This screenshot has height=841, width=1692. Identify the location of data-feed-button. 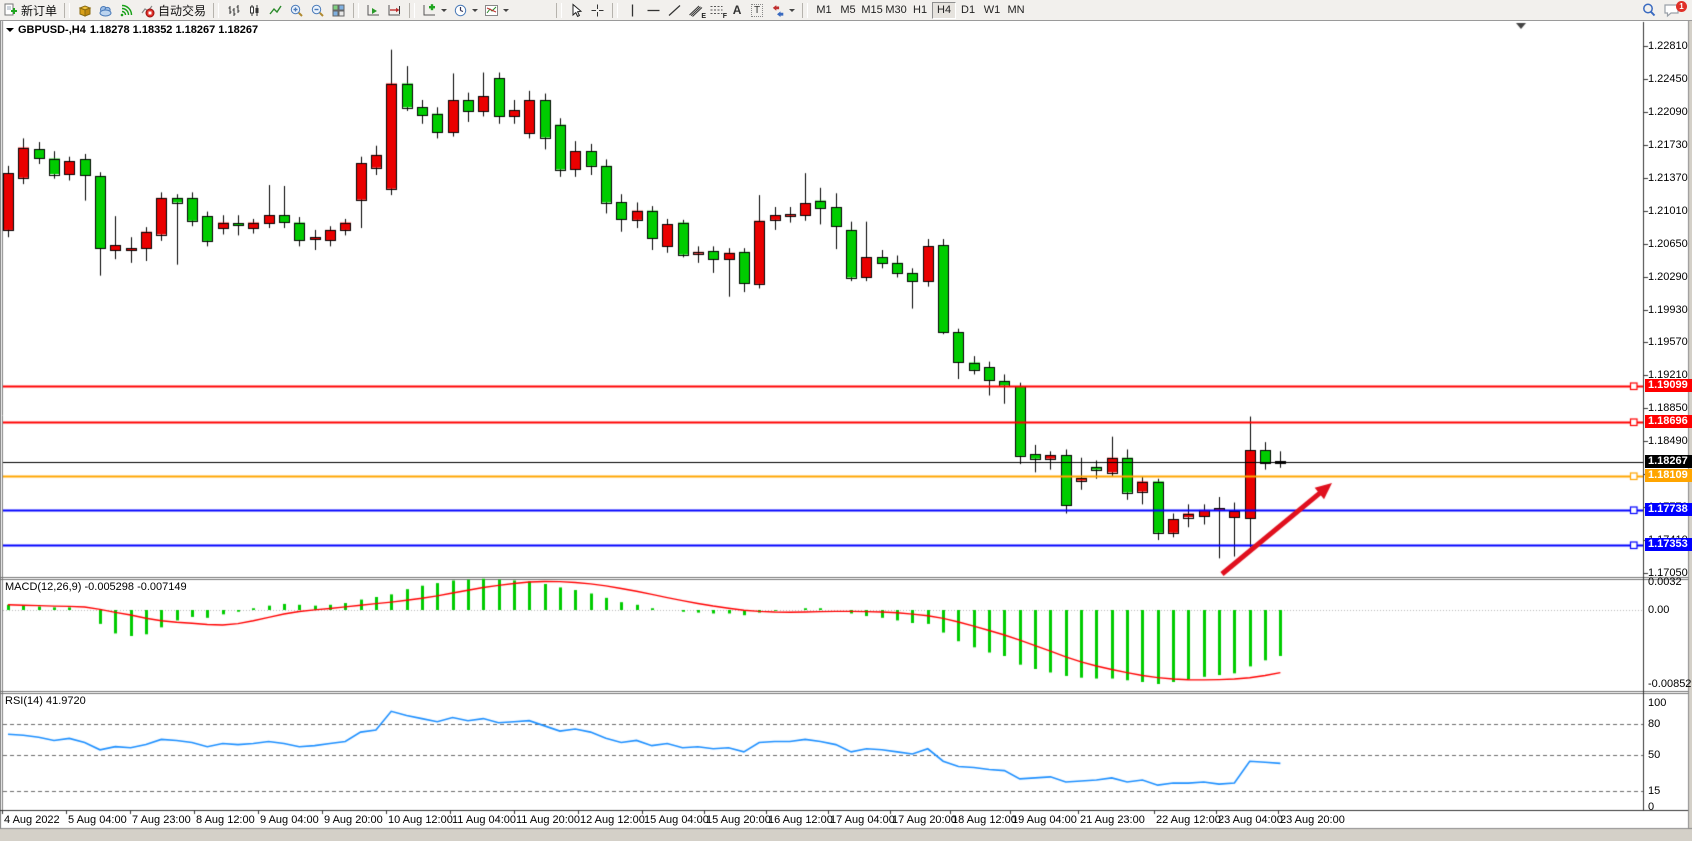
(126, 10).